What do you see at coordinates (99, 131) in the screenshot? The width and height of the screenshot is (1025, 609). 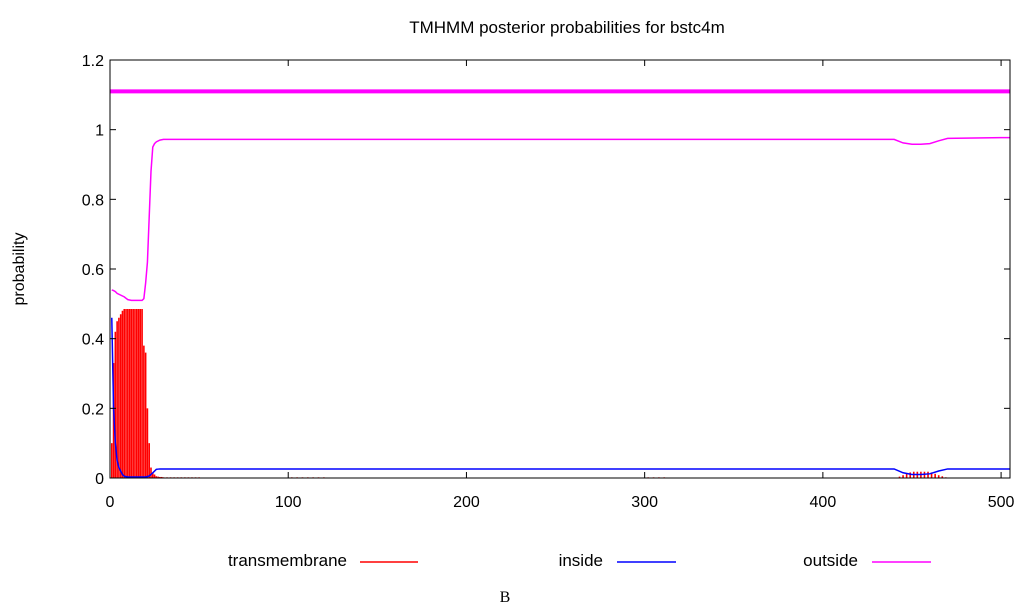 I see `y-tick-label: 1` at bounding box center [99, 131].